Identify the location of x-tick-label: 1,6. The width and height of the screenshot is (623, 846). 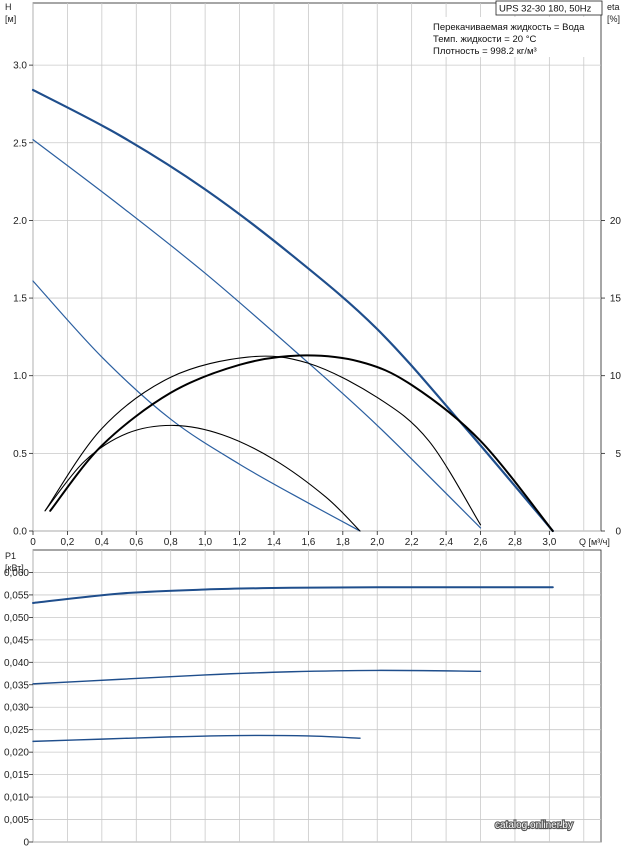
(308, 542).